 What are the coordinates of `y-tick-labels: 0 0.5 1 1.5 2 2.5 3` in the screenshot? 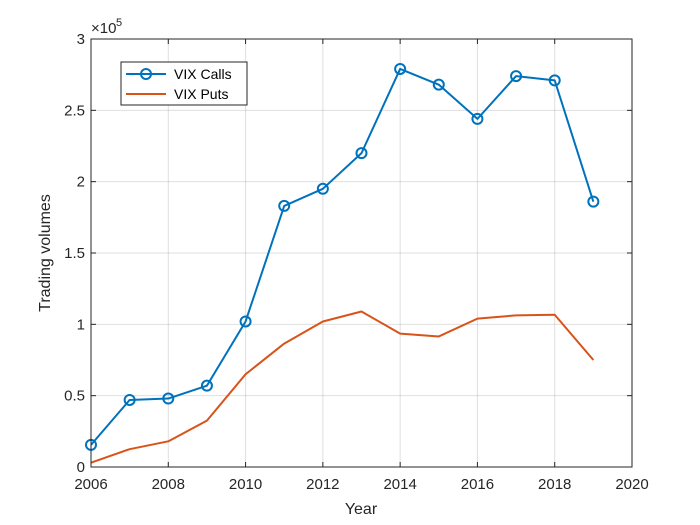 It's located at (74, 253).